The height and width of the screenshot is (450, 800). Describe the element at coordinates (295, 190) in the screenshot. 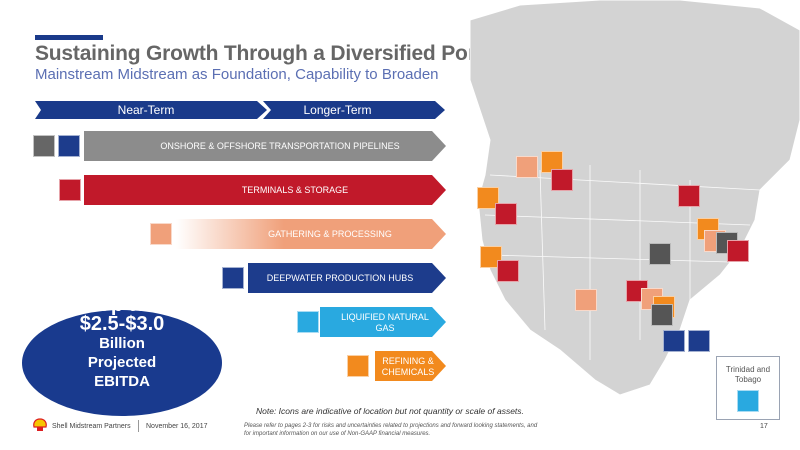

I see `label-terminals: TERMINALS & STORAGE` at that location.